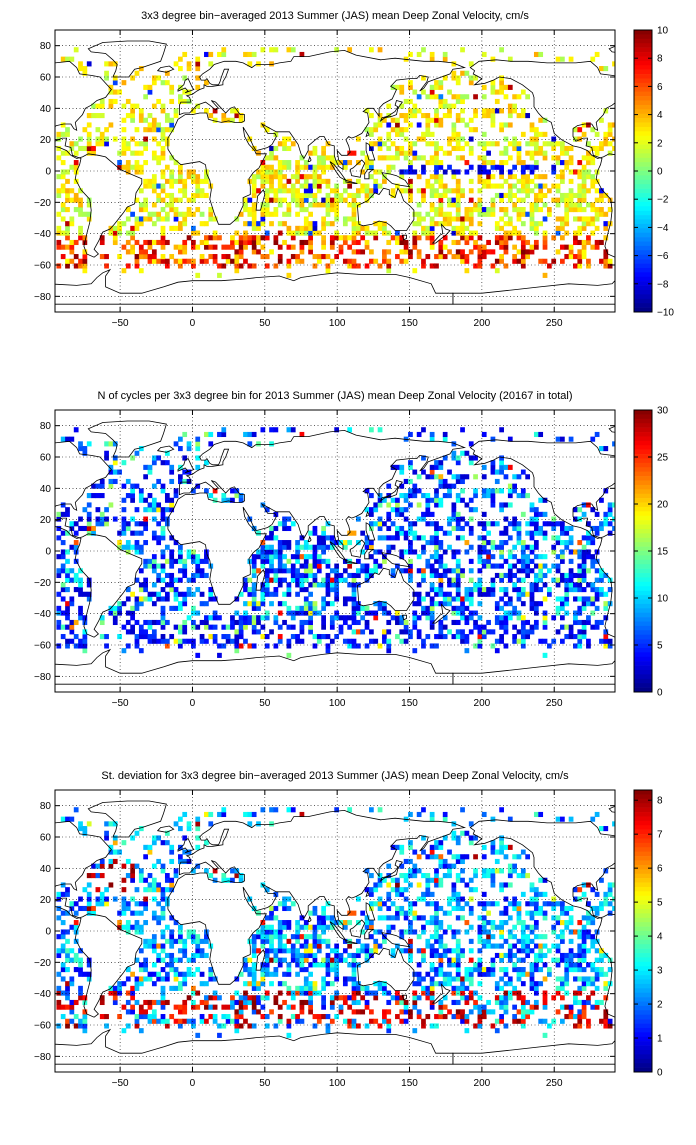 Image resolution: width=696 pixels, height=1145 pixels. What do you see at coordinates (660, 115) in the screenshot?
I see `colorbar-tick-label: 4` at bounding box center [660, 115].